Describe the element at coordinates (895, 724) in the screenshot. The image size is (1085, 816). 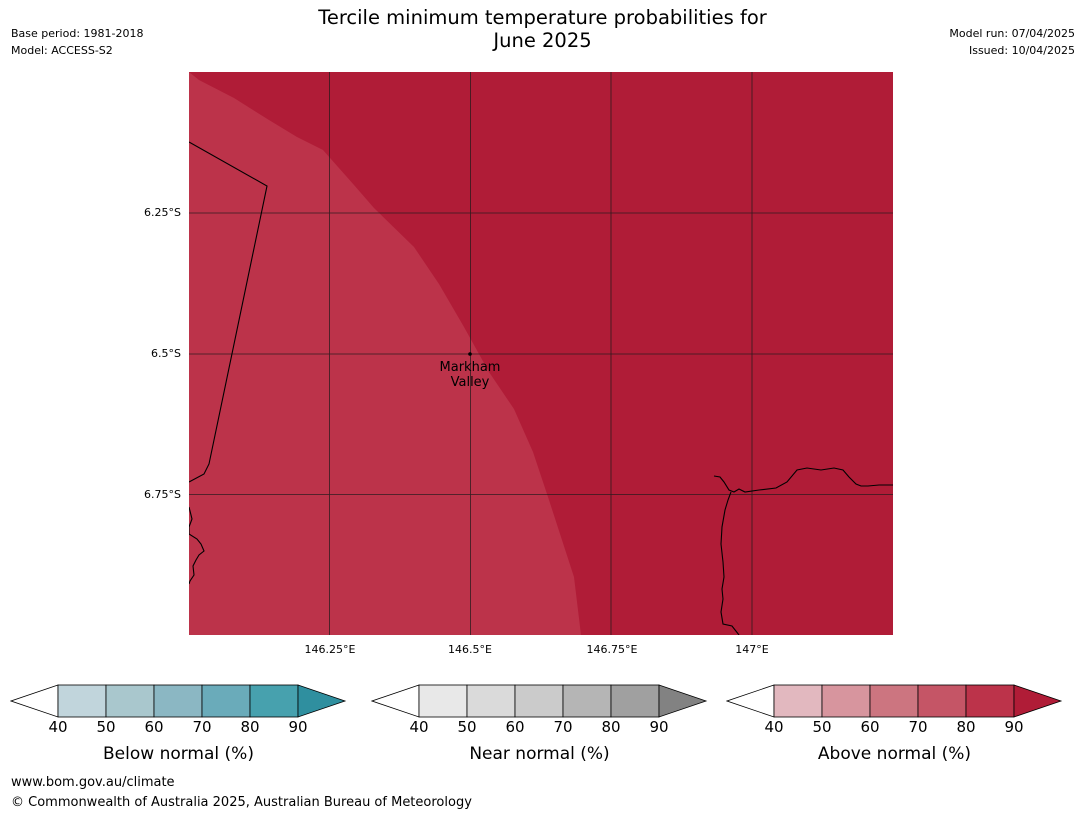
I see `colorbar-above: 40 50 60 70 80 90 Above normal (%)` at that location.